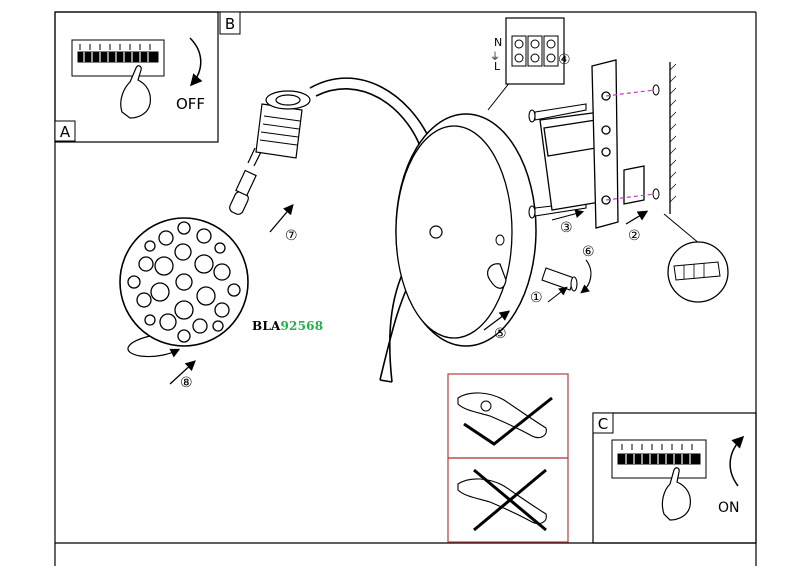 The height and width of the screenshot is (570, 800). What do you see at coordinates (196, 62) in the screenshot?
I see `rotate-arrow-icon` at bounding box center [196, 62].